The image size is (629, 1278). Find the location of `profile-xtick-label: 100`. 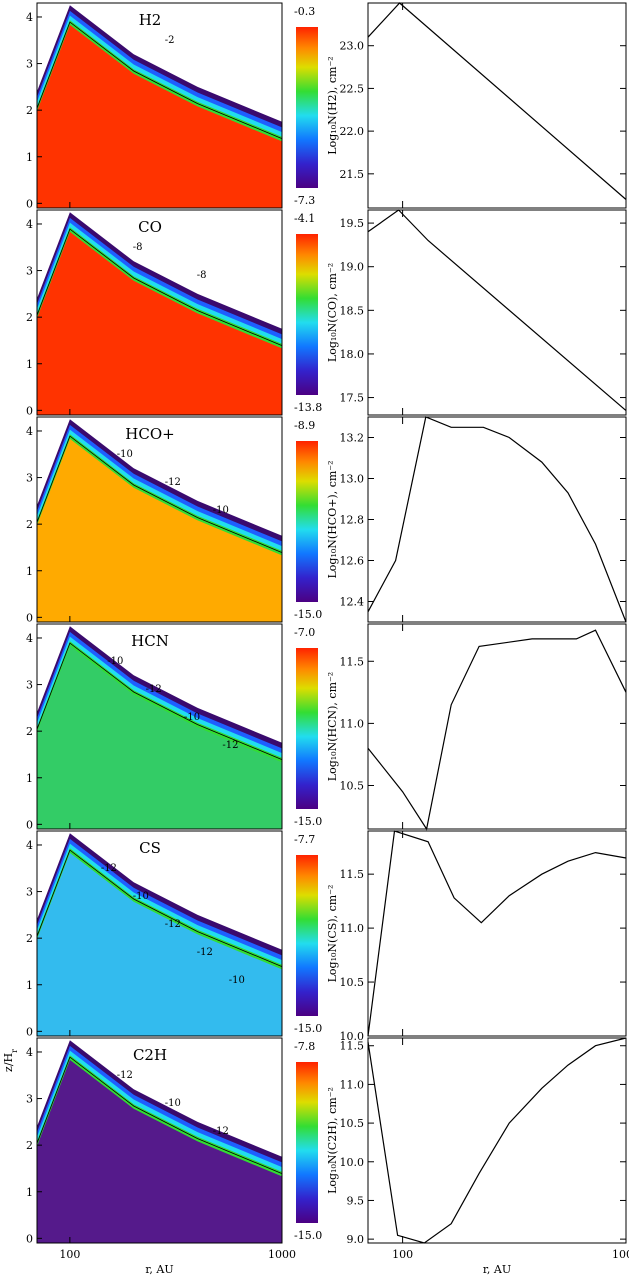

profile-xtick-label: 100 is located at coordinates (402, 1254).